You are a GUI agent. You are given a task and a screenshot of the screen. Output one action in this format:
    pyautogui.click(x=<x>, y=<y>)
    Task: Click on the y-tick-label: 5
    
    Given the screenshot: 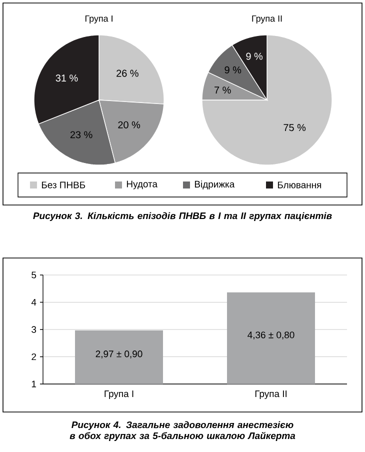 What is the action you would take?
    pyautogui.click(x=34, y=275)
    